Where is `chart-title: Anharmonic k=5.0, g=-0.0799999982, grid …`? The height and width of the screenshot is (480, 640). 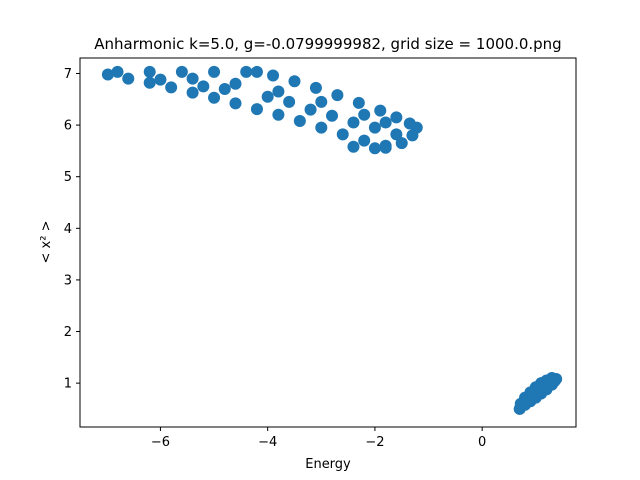
chart-title: Anharmonic k=5.0, g=-0.0799999982, grid … is located at coordinates (327, 44).